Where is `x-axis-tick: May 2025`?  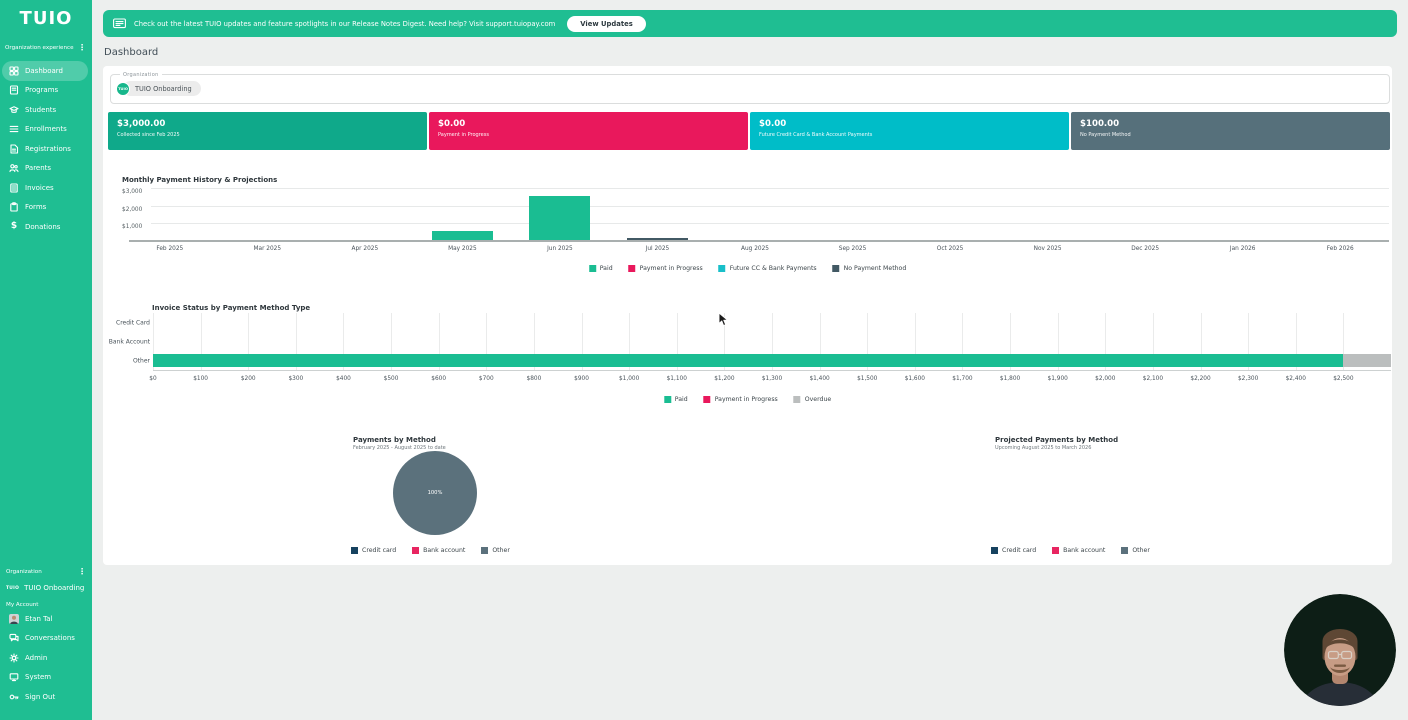
x-axis-tick: May 2025 is located at coordinates (462, 249).